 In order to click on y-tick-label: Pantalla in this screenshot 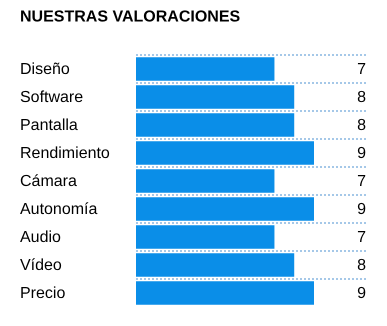, I will do `click(49, 125)`.